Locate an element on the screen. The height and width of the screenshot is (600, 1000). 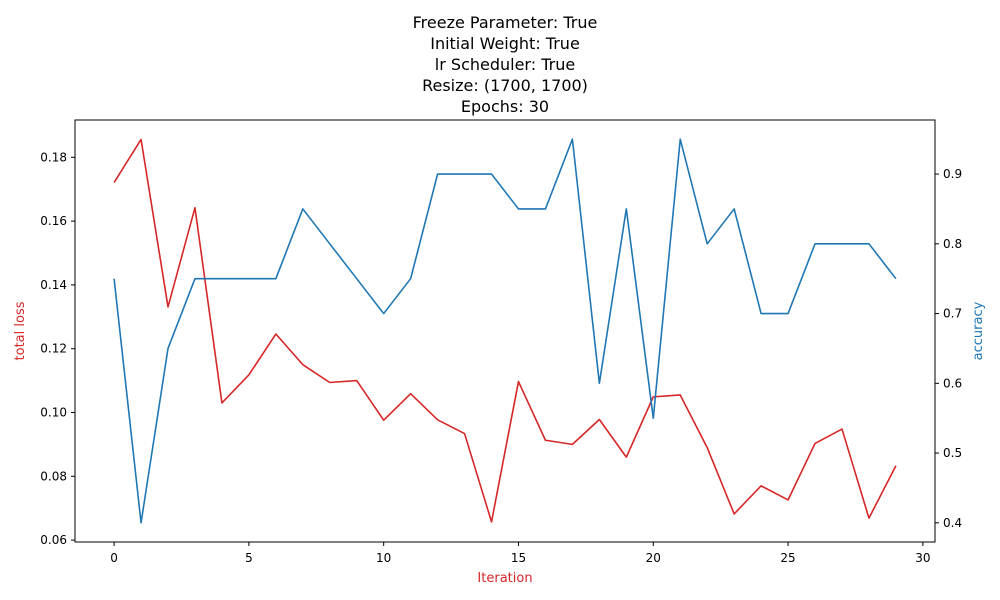
y-right-tick-label: 0.7 is located at coordinates (952, 314).